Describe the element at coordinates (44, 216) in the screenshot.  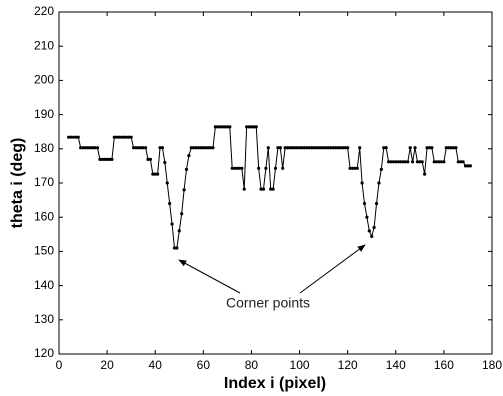
I see `y-tick-label: 160` at that location.